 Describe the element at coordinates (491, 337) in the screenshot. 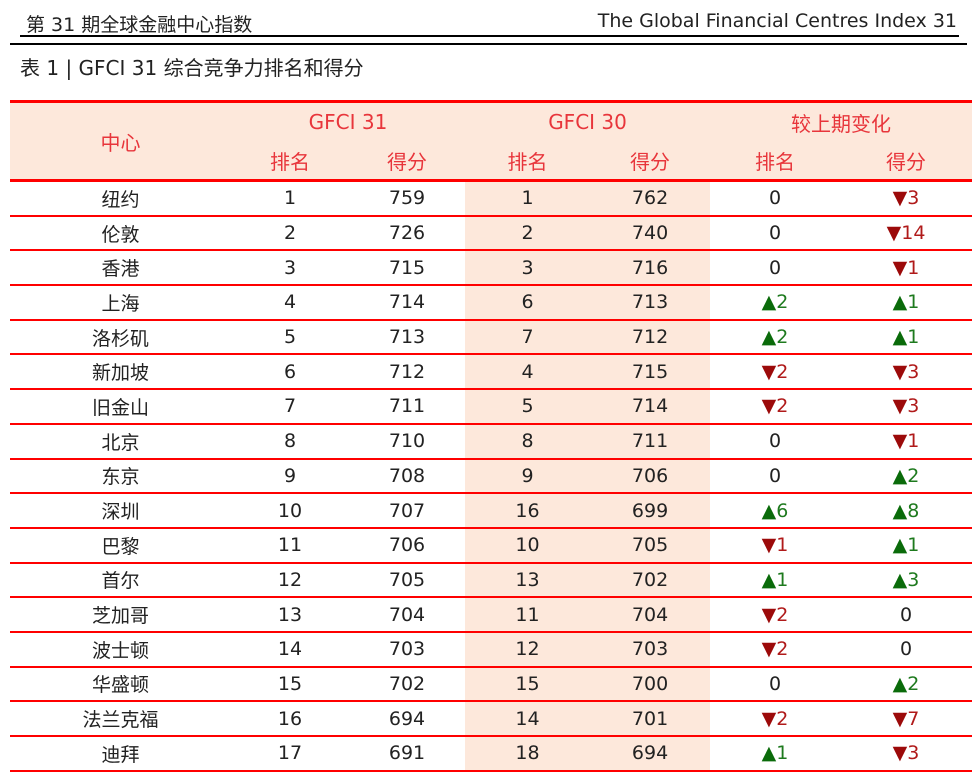

I see `table-row: 洛杉矶 5 713 7 712 ▲2 ▲1` at that location.